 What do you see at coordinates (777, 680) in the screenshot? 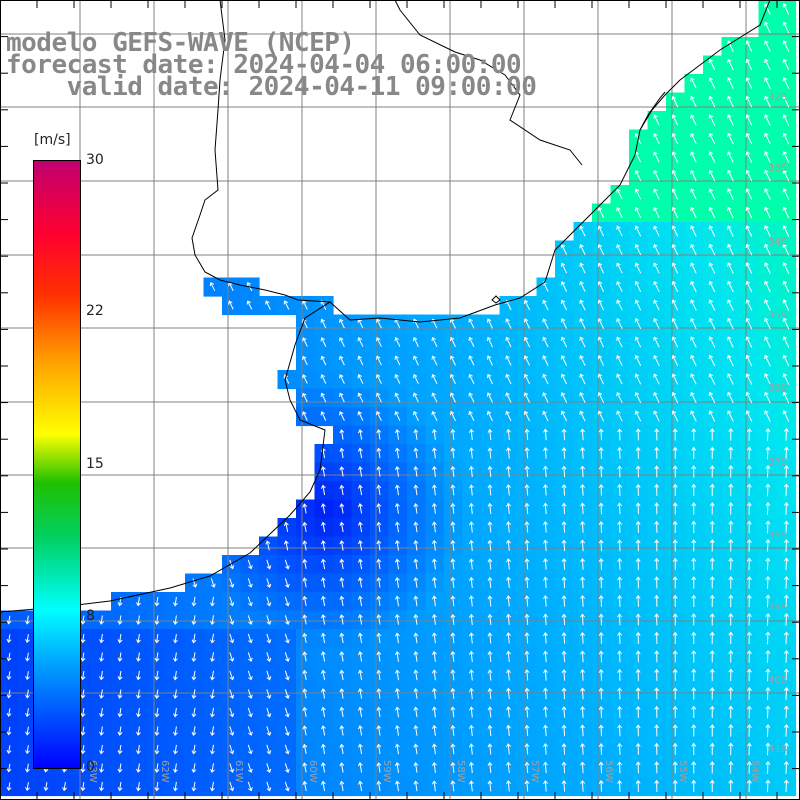
I see `lat-label: 40S` at bounding box center [777, 680].